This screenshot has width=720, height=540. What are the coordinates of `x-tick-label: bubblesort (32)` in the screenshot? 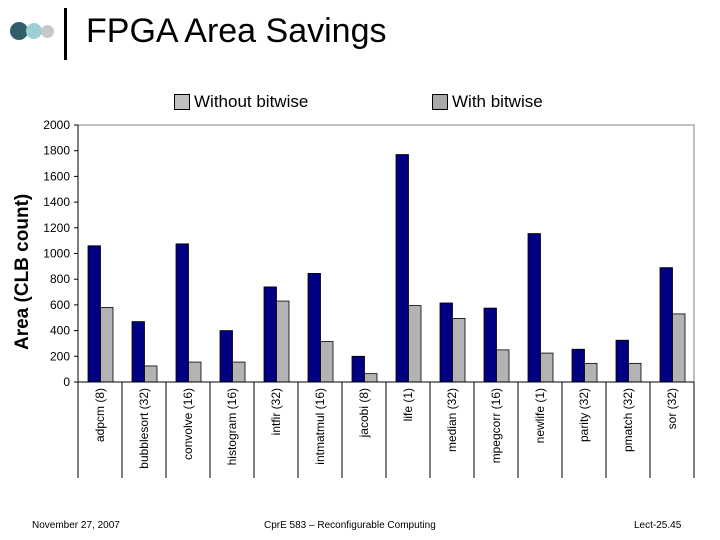 It's located at (144, 428).